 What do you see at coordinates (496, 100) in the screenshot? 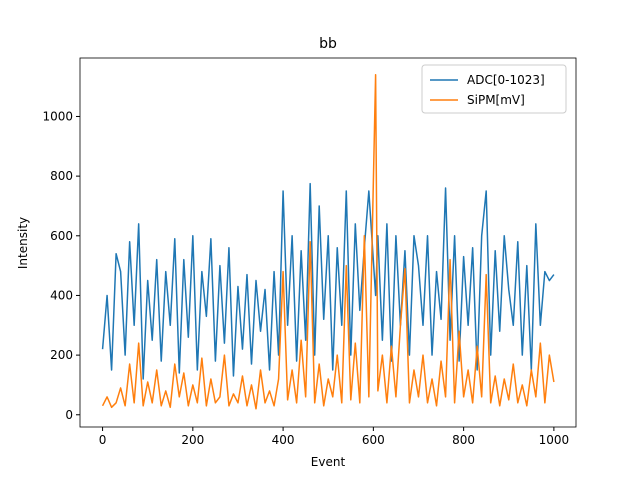
I see `legend-label: SiPM[mV]` at bounding box center [496, 100].